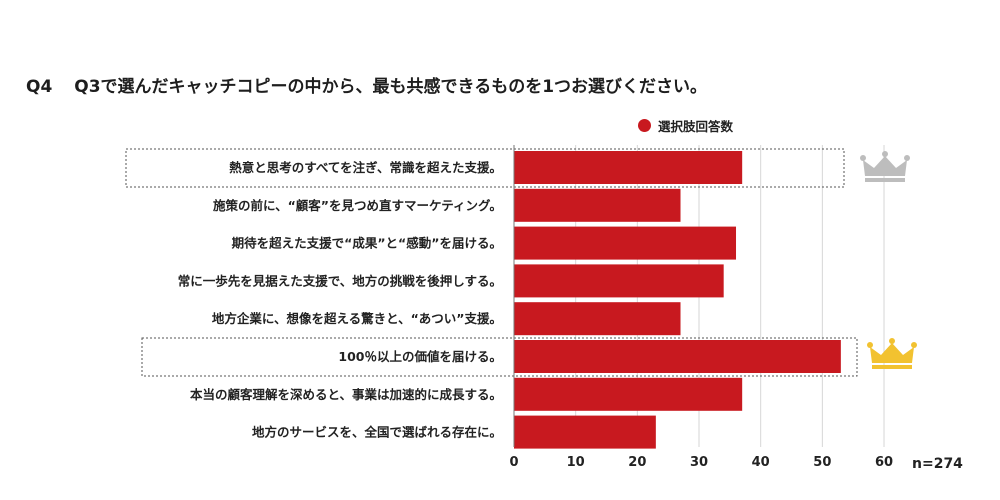 The width and height of the screenshot is (1000, 500). What do you see at coordinates (576, 462) in the screenshot?
I see `x-tick-label: 10` at bounding box center [576, 462].